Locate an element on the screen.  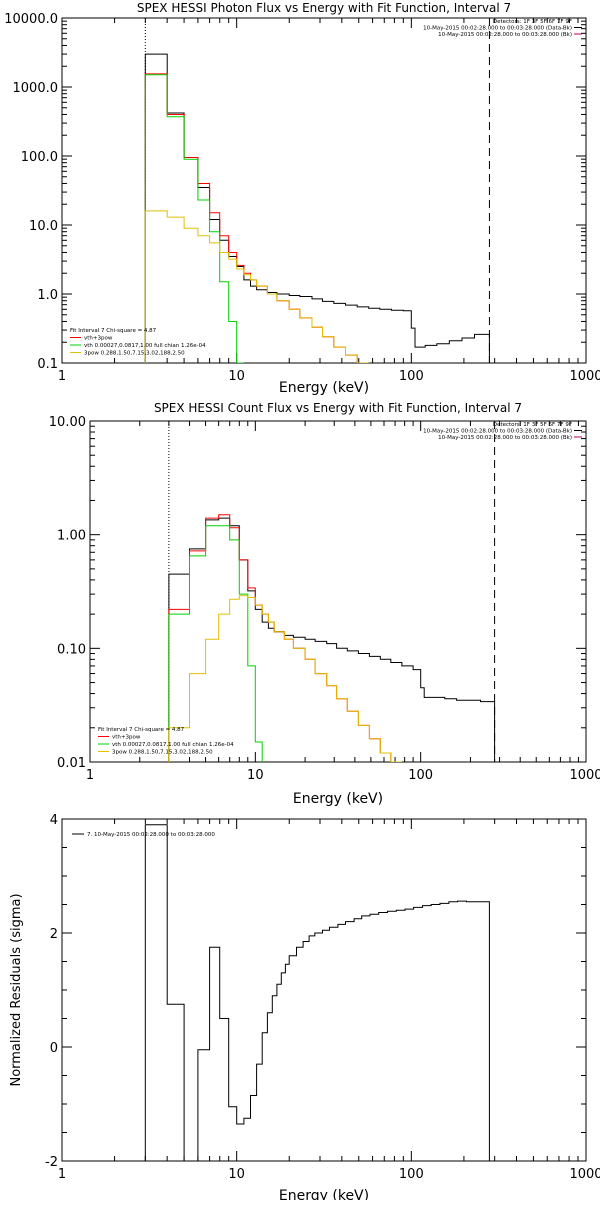
y-tick-label: 10.0 is located at coordinates (43, 226).